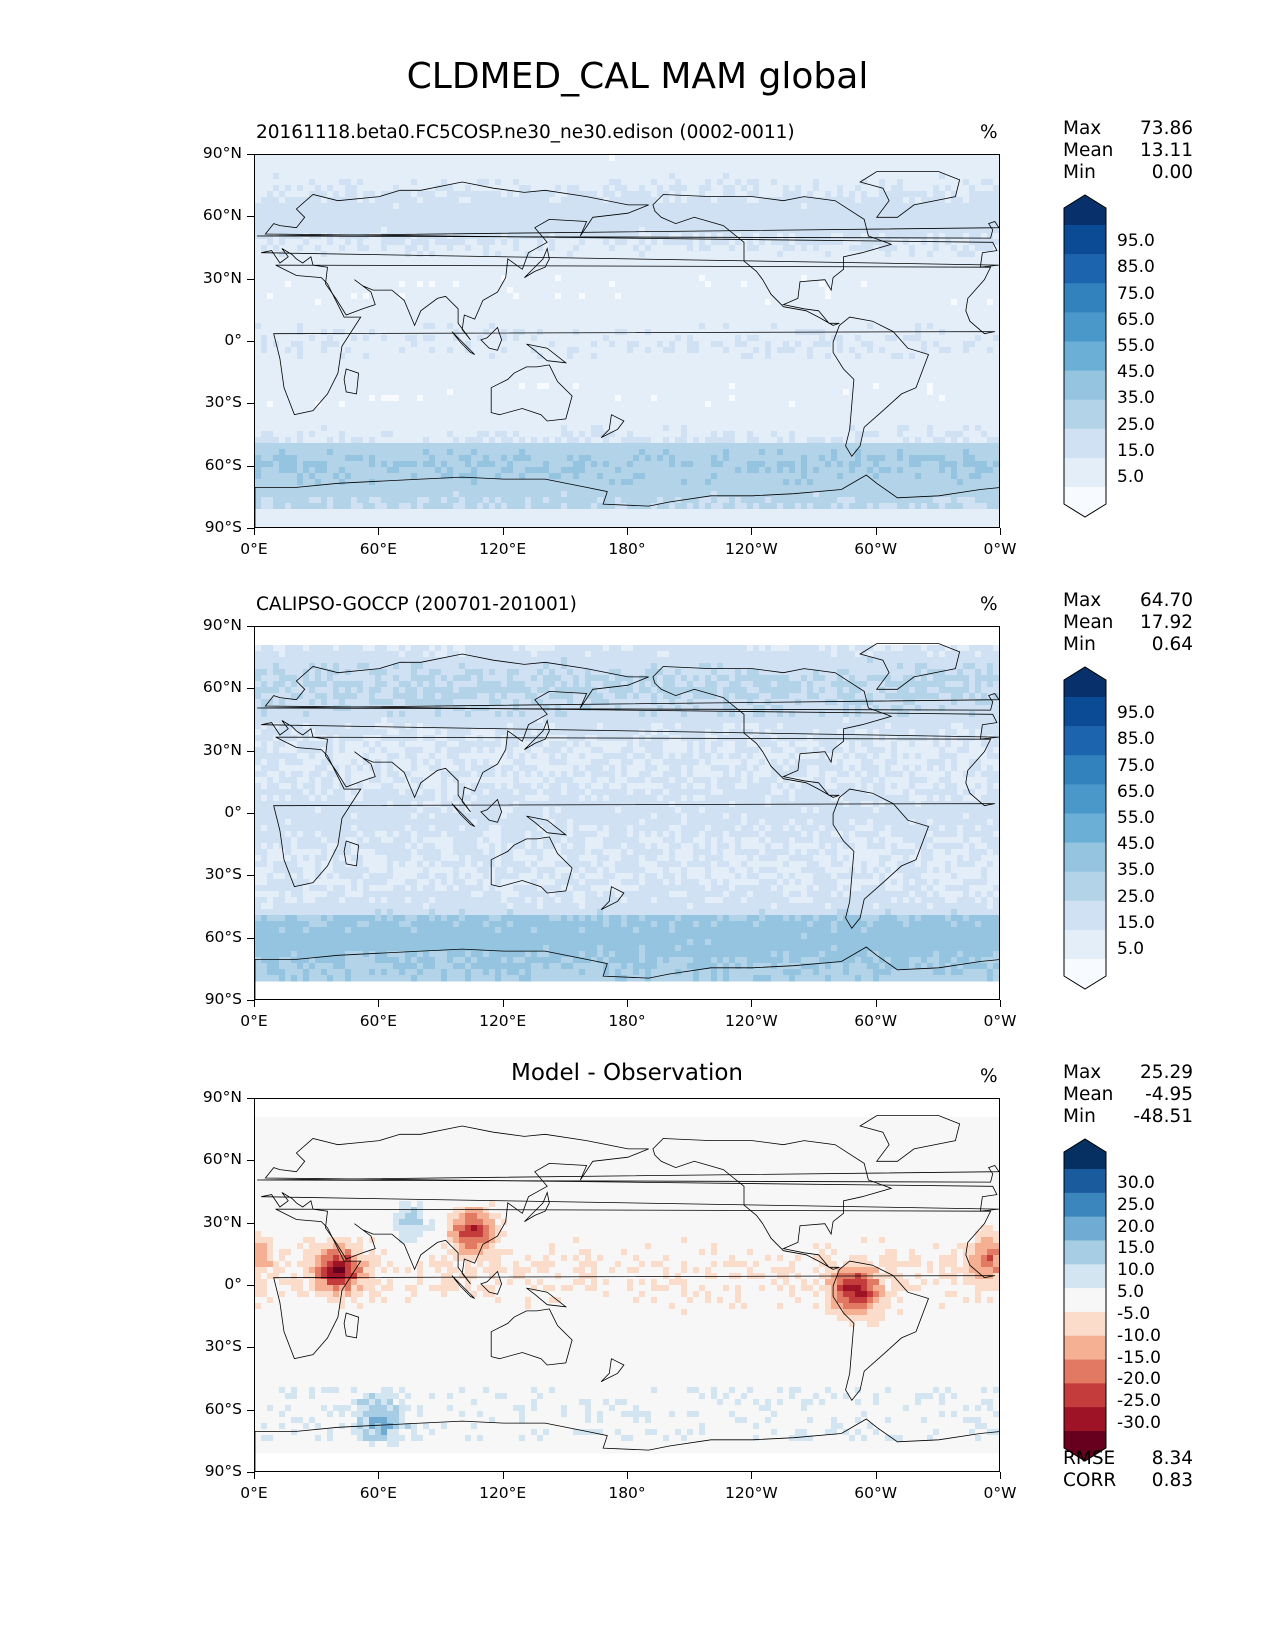 The image size is (1275, 1650). Describe the element at coordinates (207, 340) in the screenshot. I see `lat-tick-label: 0°` at that location.